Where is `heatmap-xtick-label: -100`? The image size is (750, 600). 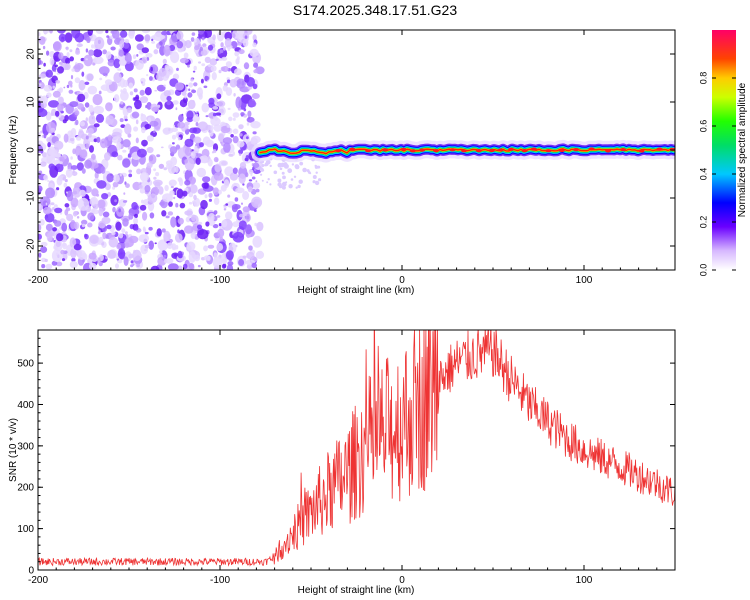
heatmap-xtick-label: -100 is located at coordinates (220, 280).